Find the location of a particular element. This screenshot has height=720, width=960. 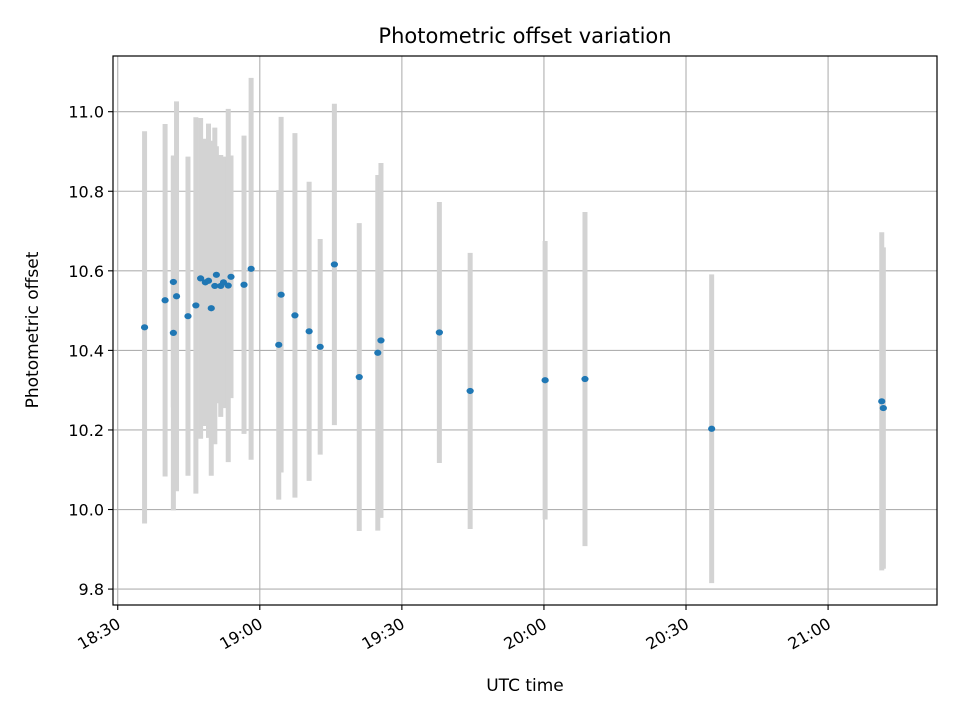

y-tick-label: 10.0 is located at coordinates (86, 510).